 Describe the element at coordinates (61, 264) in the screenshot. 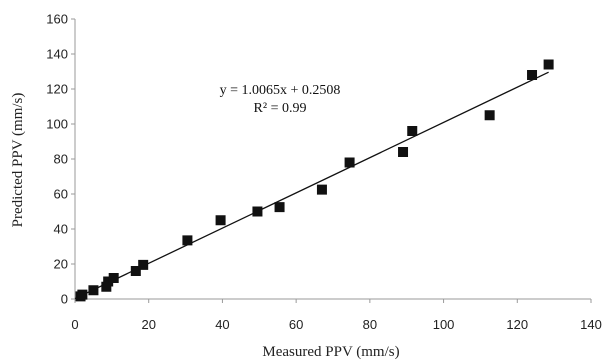

I see `y-tick-label: 20` at that location.